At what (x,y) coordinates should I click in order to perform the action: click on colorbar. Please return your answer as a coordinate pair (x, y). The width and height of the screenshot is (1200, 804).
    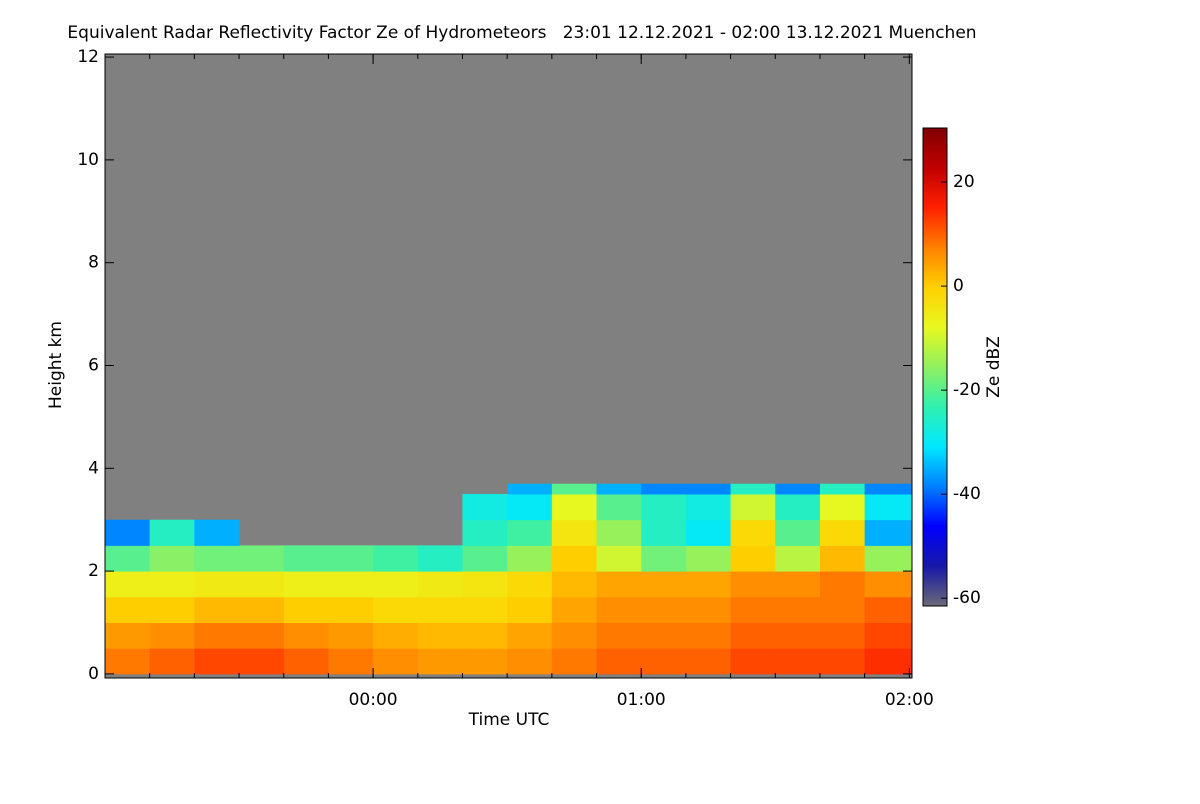
    Looking at the image, I should click on (935, 367).